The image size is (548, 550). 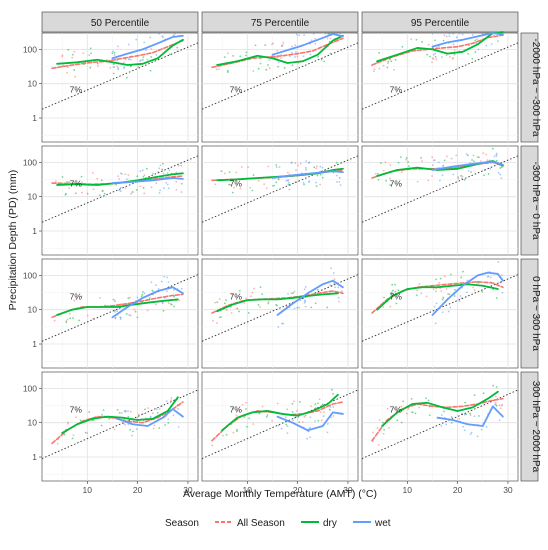 What do you see at coordinates (535, 427) in the screenshot?
I see `row-strip-label: 300 hPa ~ 2000 hPa` at bounding box center [535, 427].